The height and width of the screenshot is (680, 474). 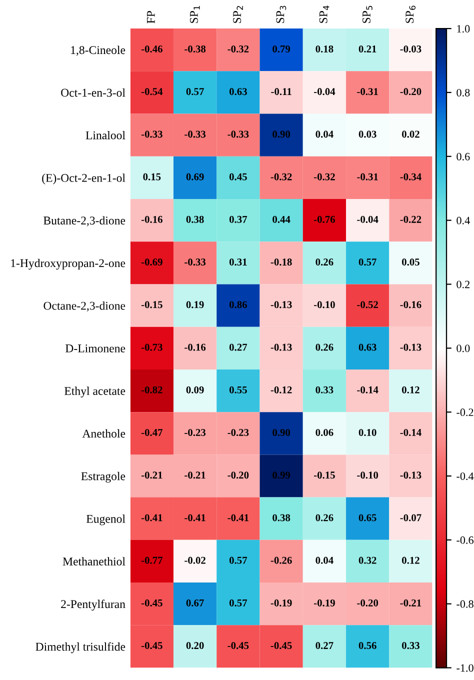 I want to click on data-label: -0.76, so click(x=324, y=219).